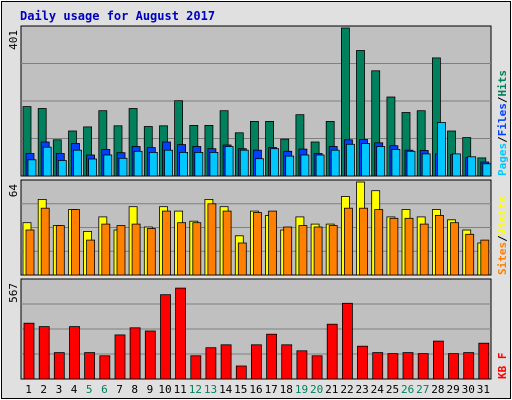 This screenshot has width=512, height=400. I want to click on x-tick-label: 27, so click(422, 389).